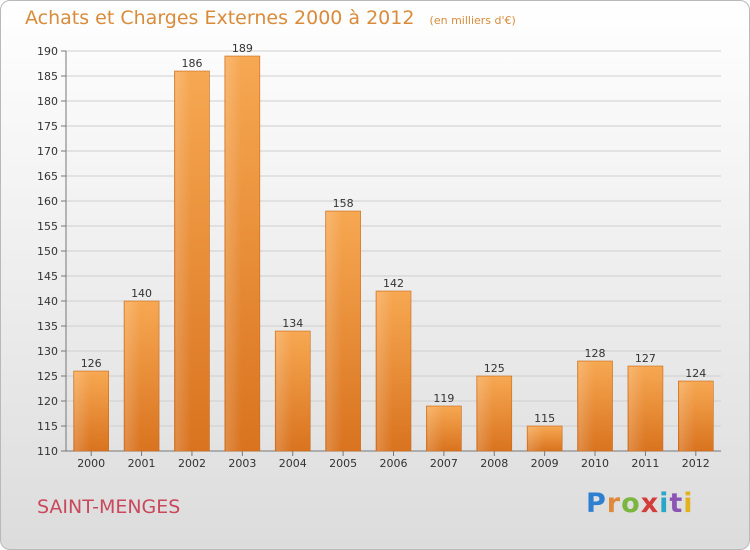 This screenshot has height=550, width=750. What do you see at coordinates (47, 351) in the screenshot?
I see `y-tick-label: 130` at bounding box center [47, 351].